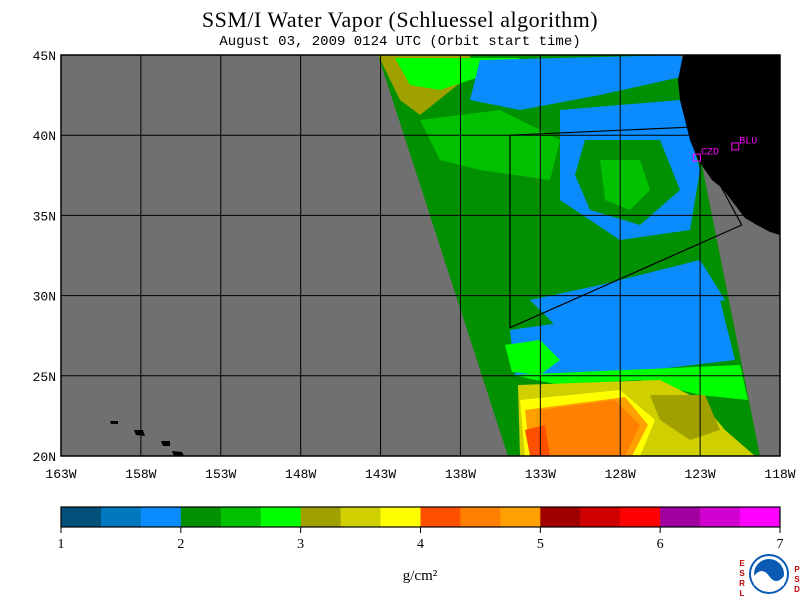 This screenshot has height=600, width=800. I want to click on colorbar-tick-label: 4, so click(420, 544).